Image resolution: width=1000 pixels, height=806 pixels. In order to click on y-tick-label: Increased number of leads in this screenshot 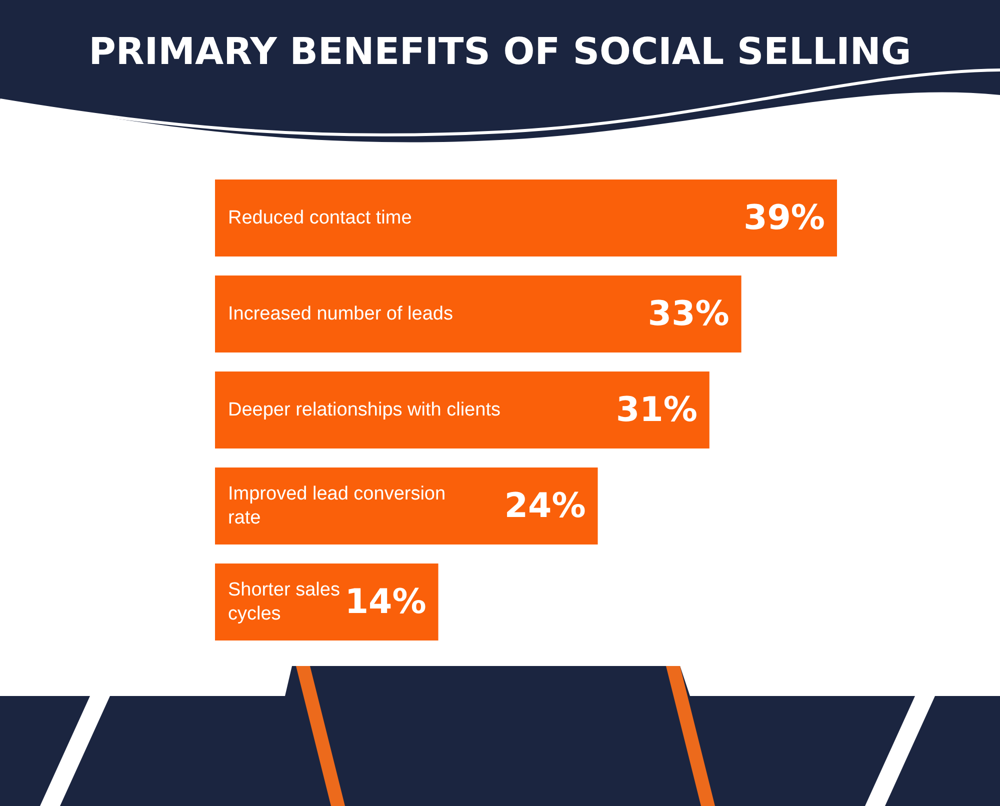, I will do `click(340, 314)`.